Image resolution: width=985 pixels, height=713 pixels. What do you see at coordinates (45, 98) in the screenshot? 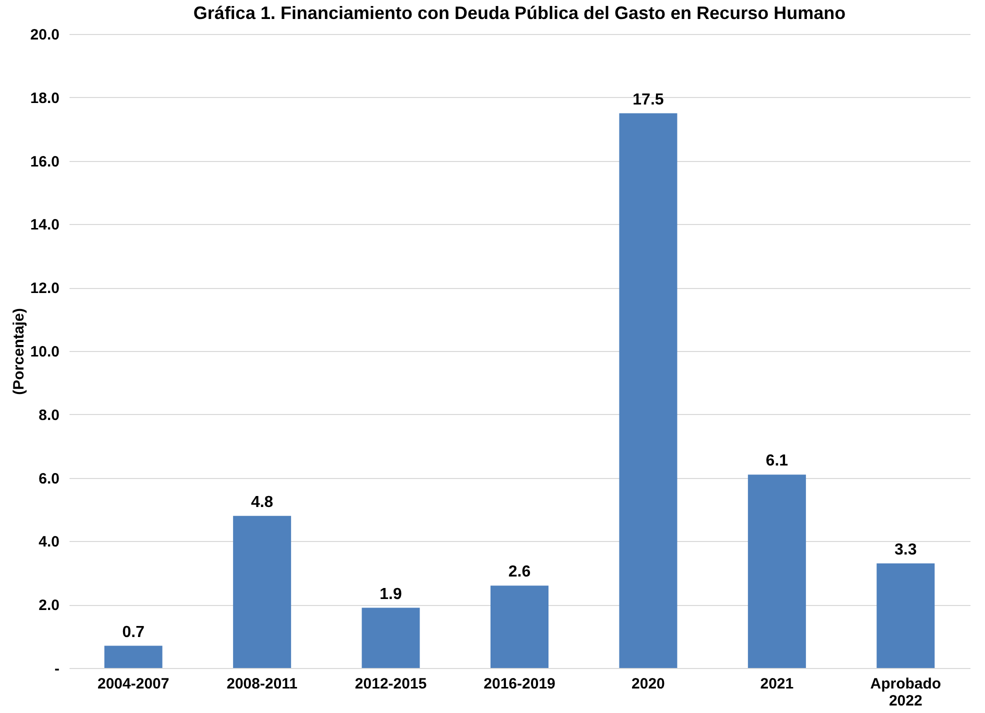
I see `y-tick-label: 18.0` at bounding box center [45, 98].